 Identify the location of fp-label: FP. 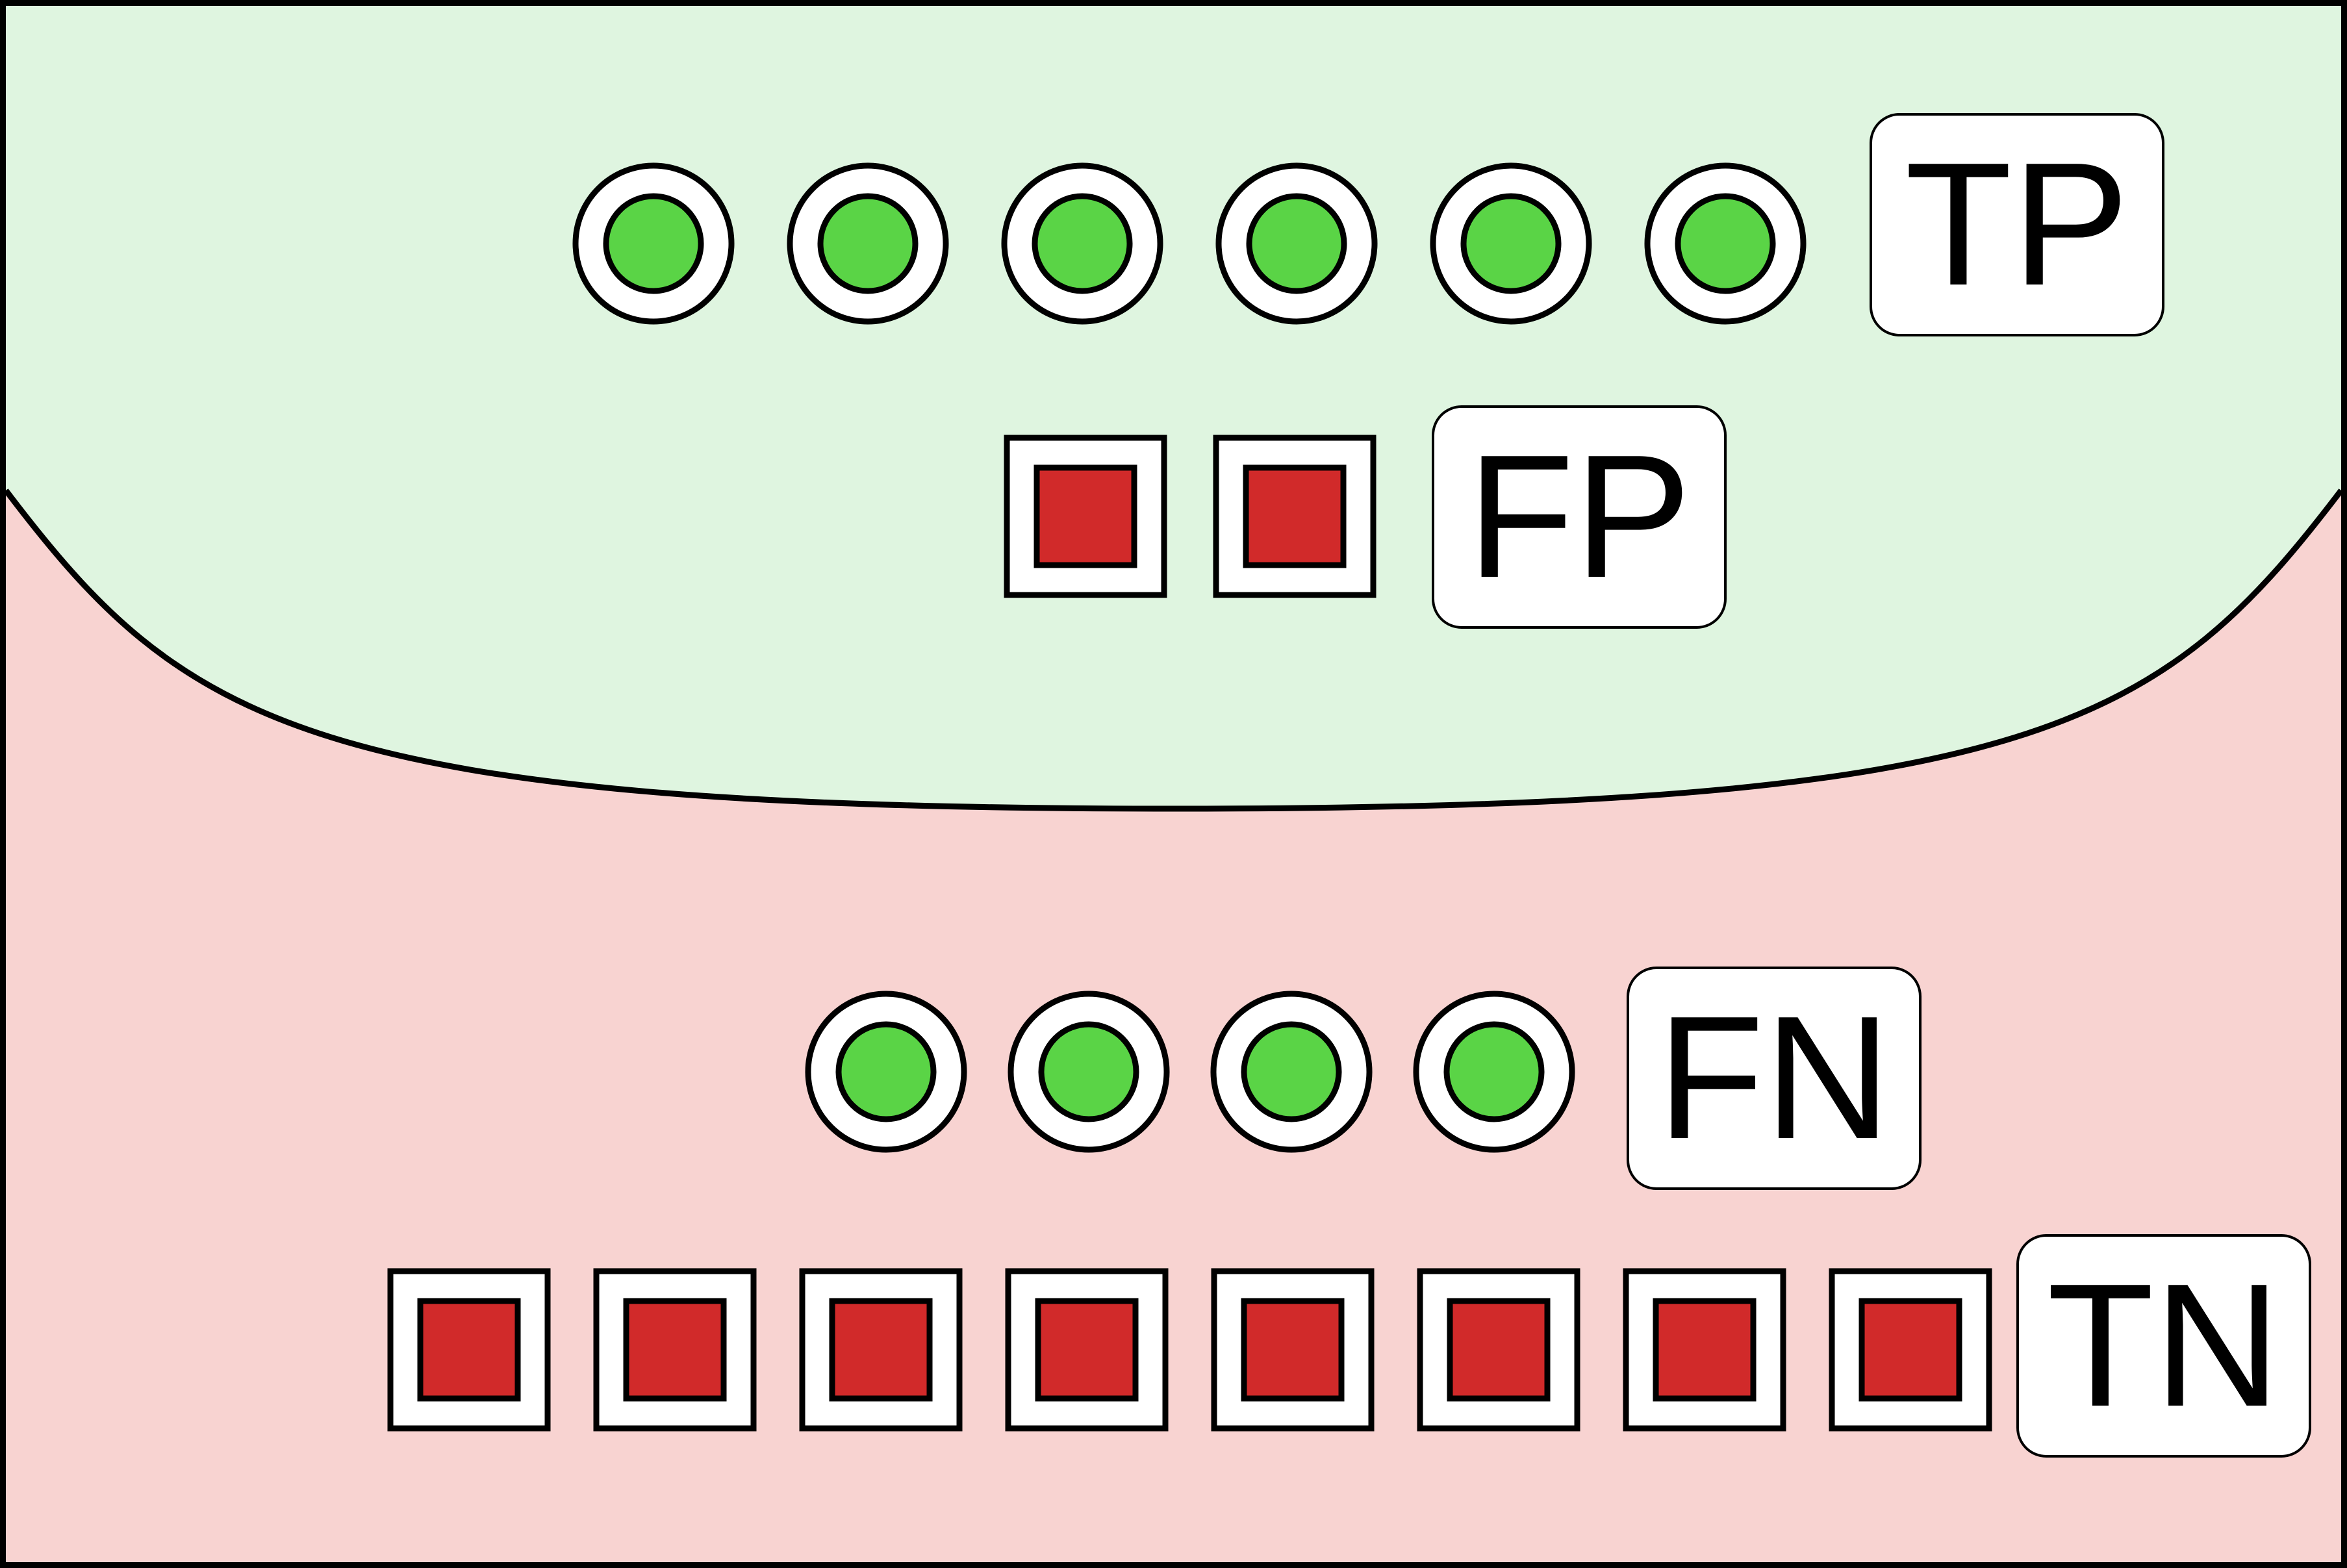
(1579, 517).